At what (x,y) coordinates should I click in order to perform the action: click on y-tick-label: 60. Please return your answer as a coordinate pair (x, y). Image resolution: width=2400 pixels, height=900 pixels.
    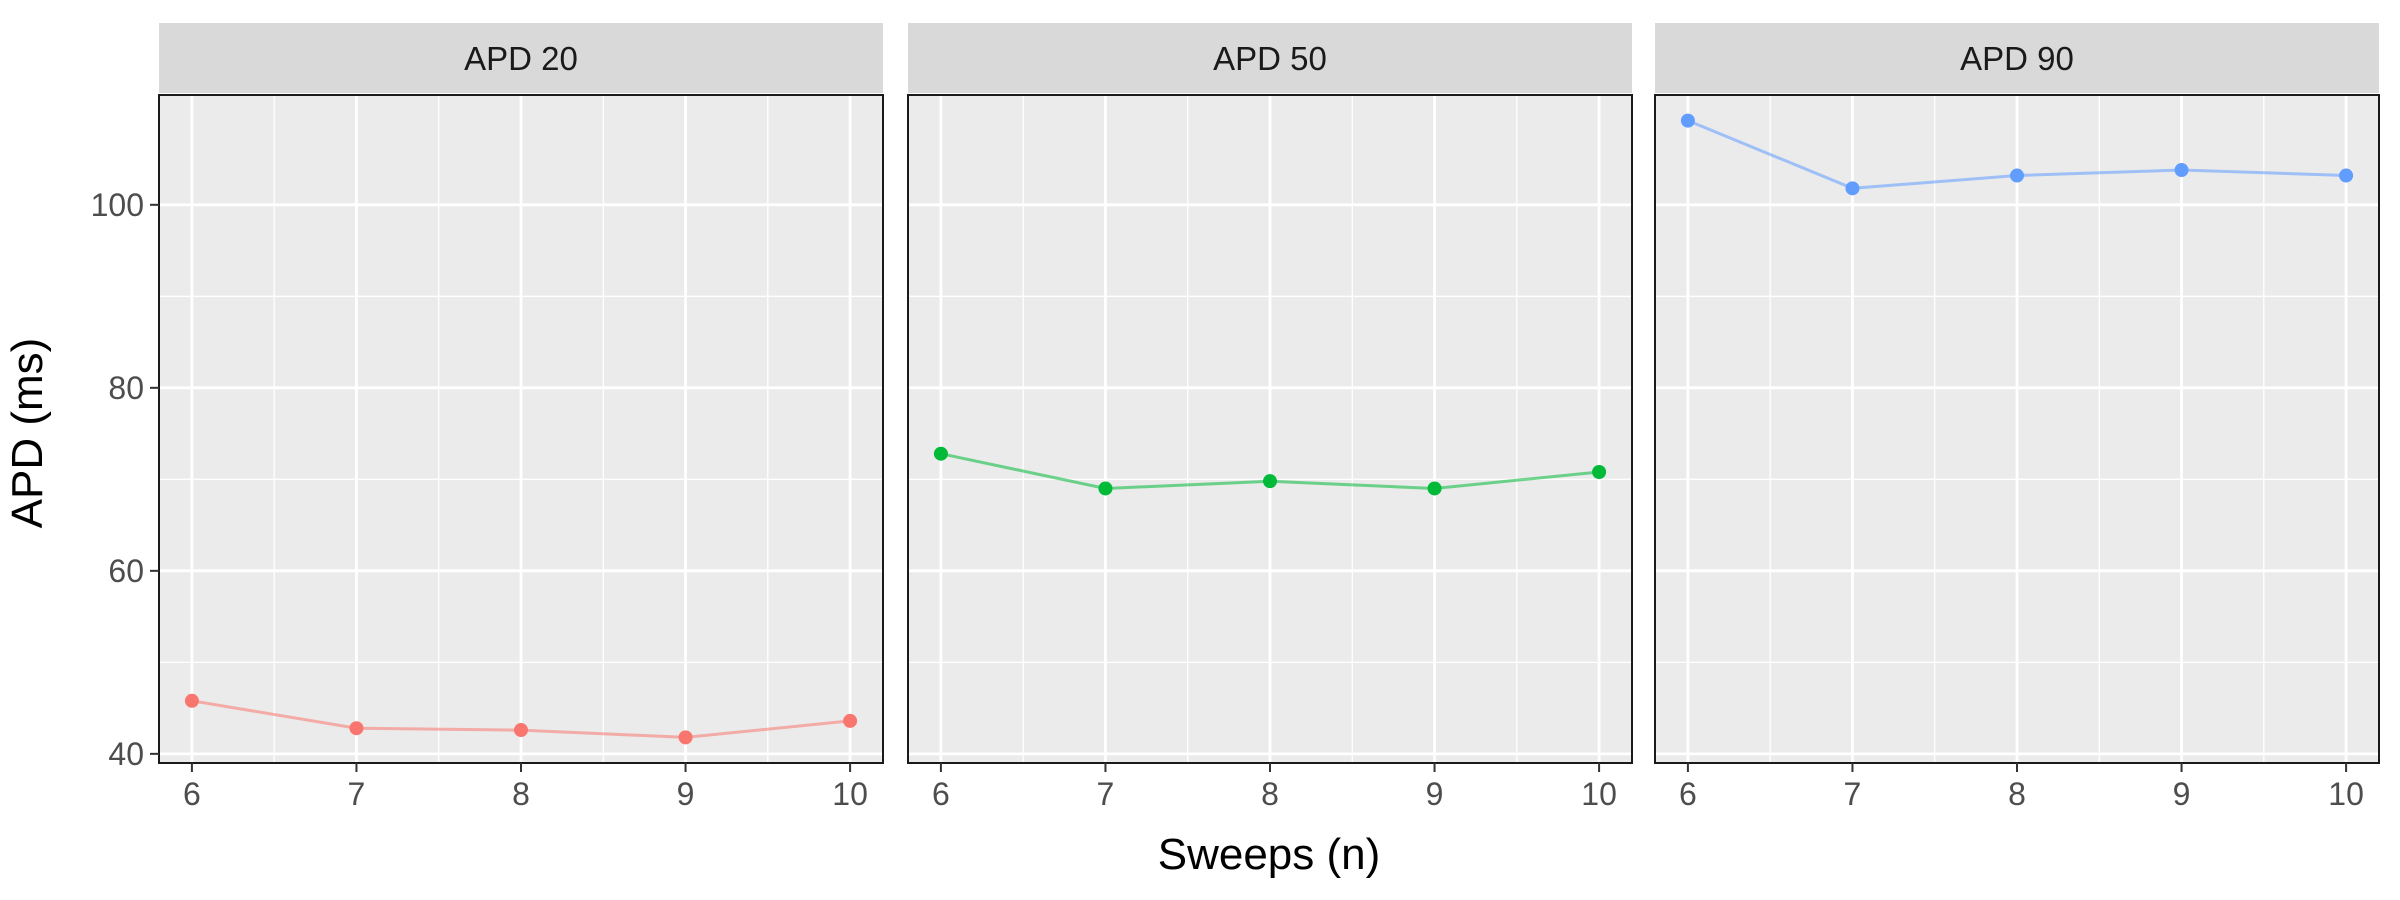
    Looking at the image, I should click on (126, 571).